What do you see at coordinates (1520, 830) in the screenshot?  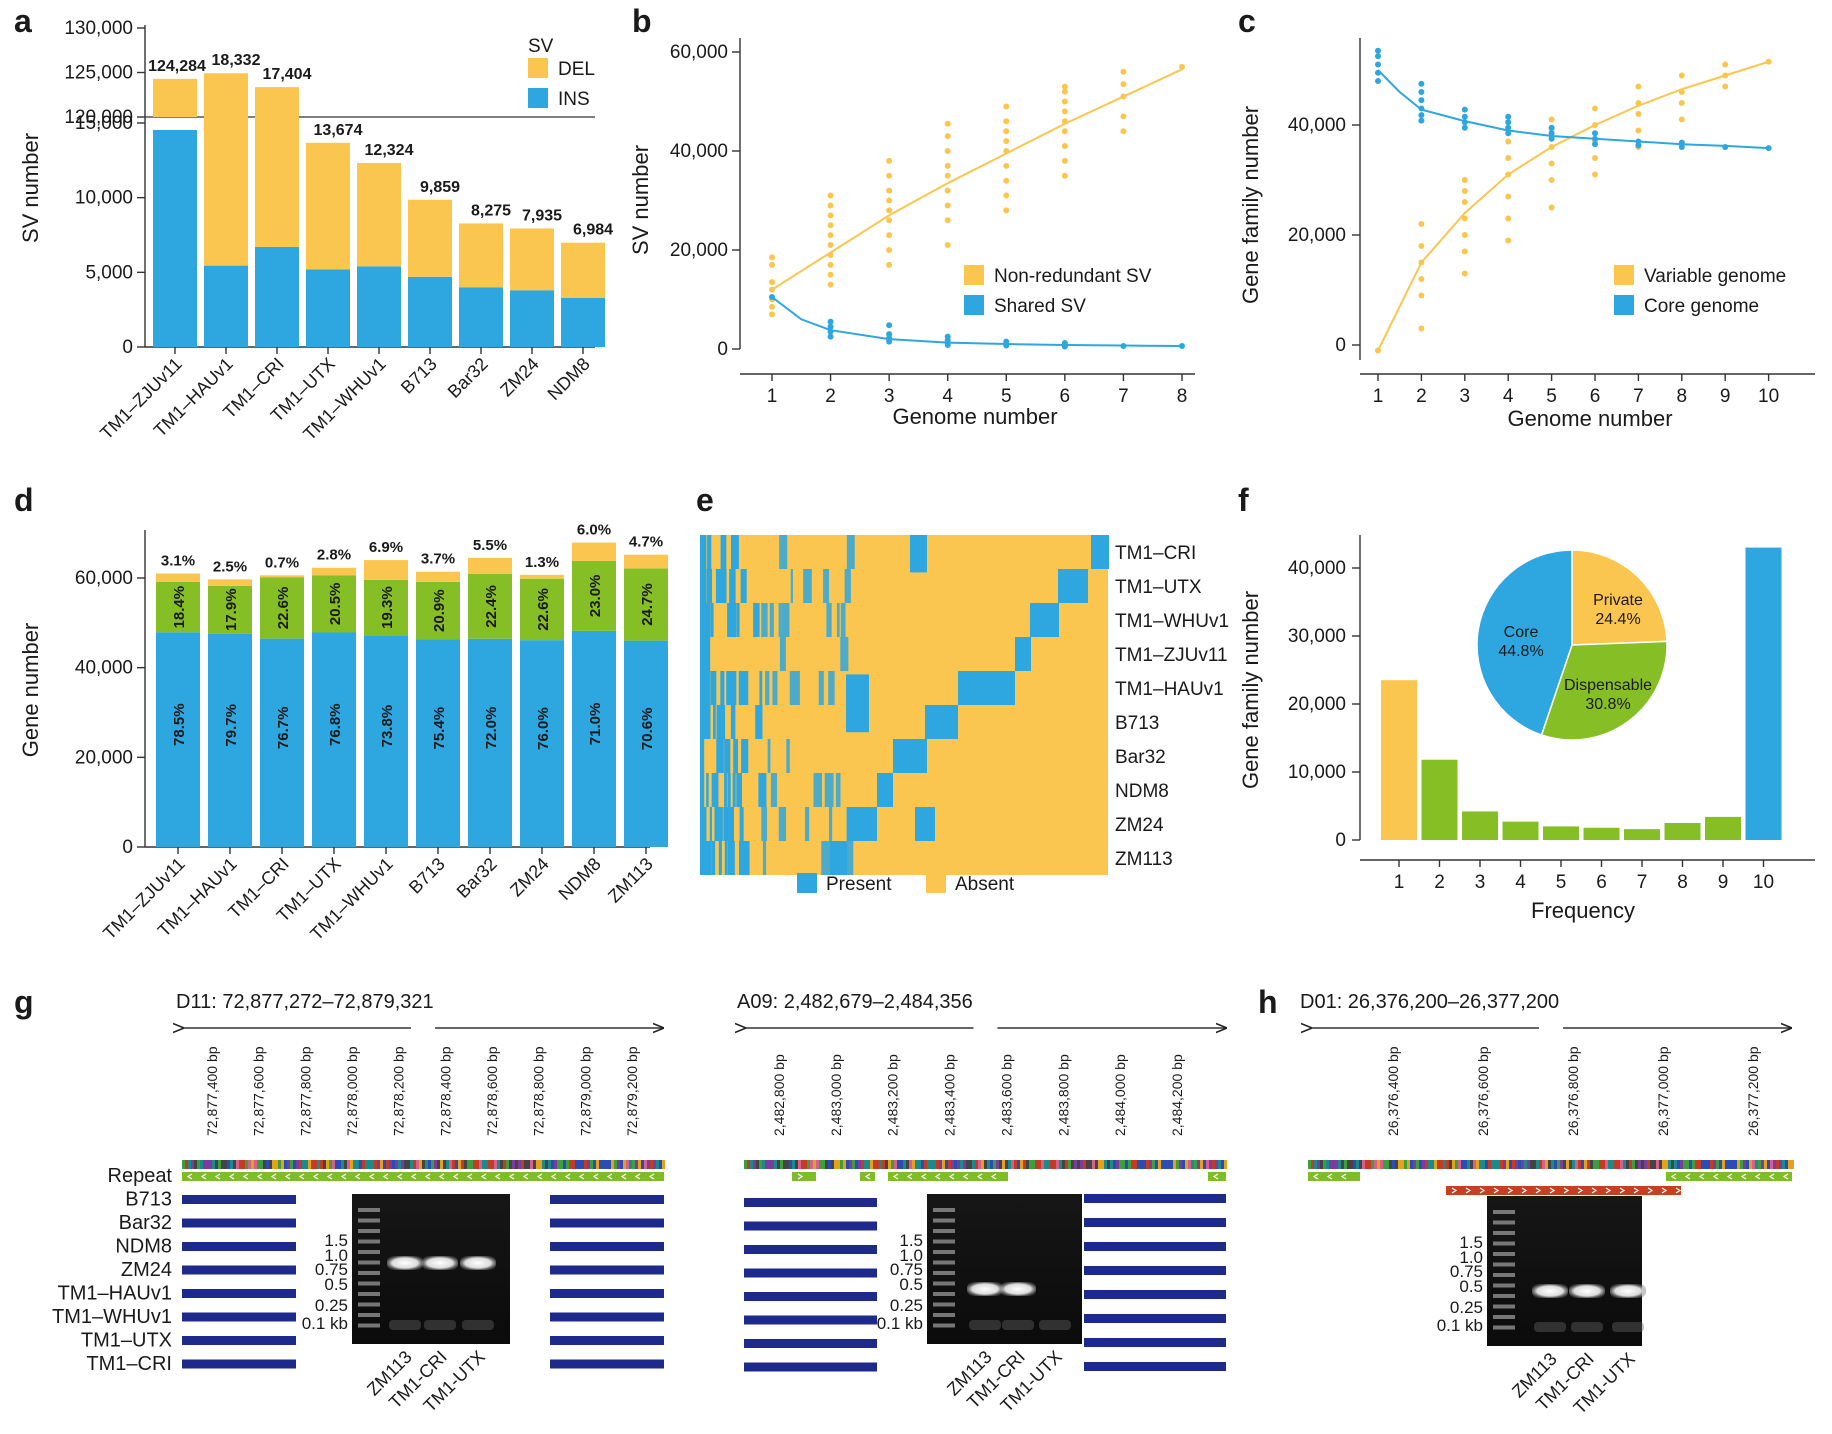 I see `f-bar` at bounding box center [1520, 830].